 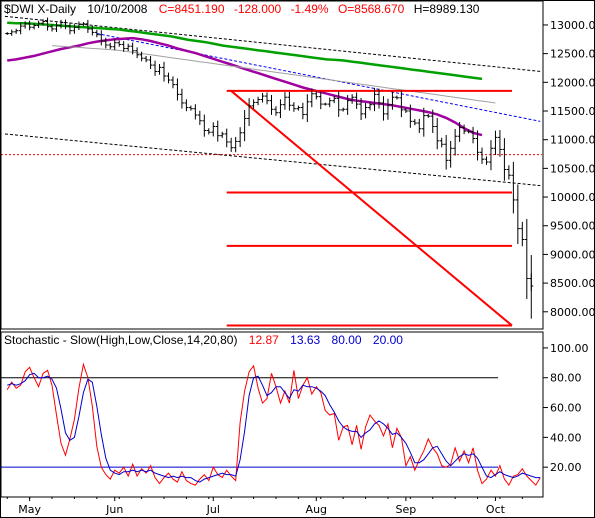 What do you see at coordinates (572, 111) in the screenshot?
I see `price-tick-label: 11500.00` at bounding box center [572, 111].